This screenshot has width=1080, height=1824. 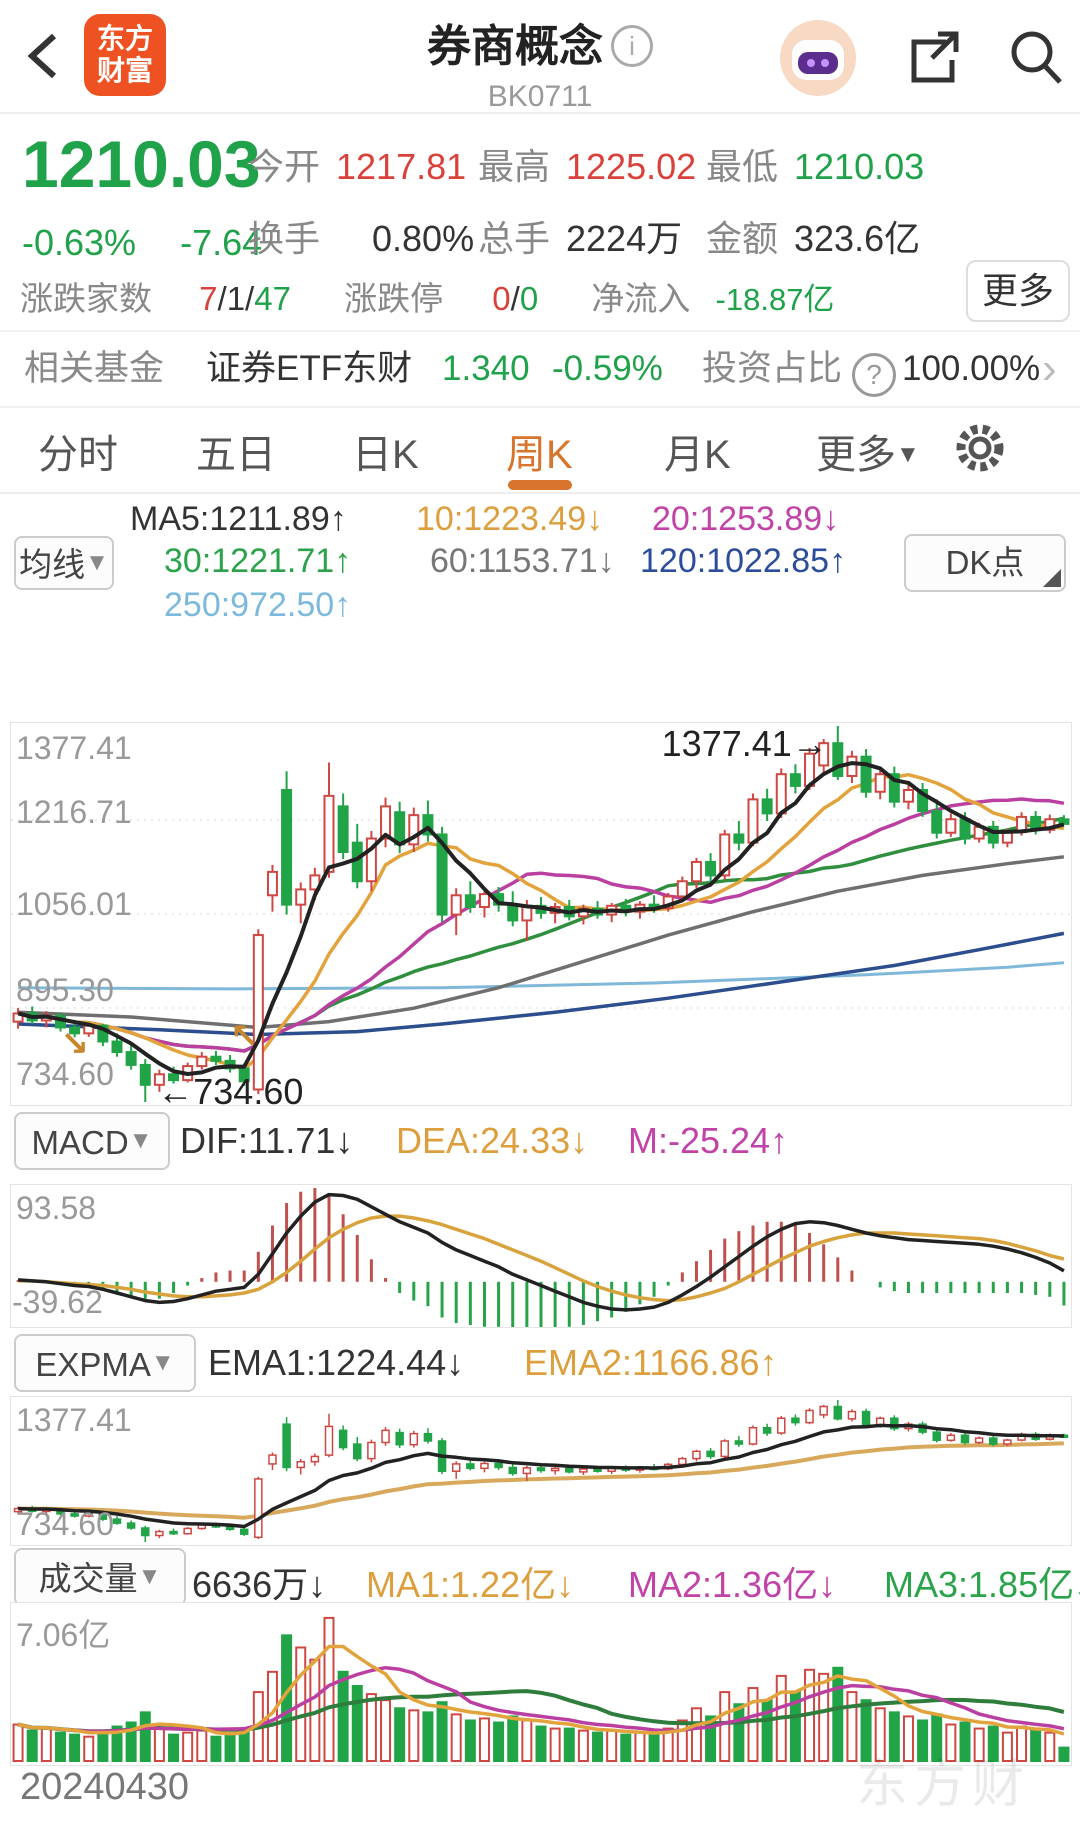 What do you see at coordinates (267, 1140) in the screenshot?
I see `dif-value: DIF:11.71↓` at bounding box center [267, 1140].